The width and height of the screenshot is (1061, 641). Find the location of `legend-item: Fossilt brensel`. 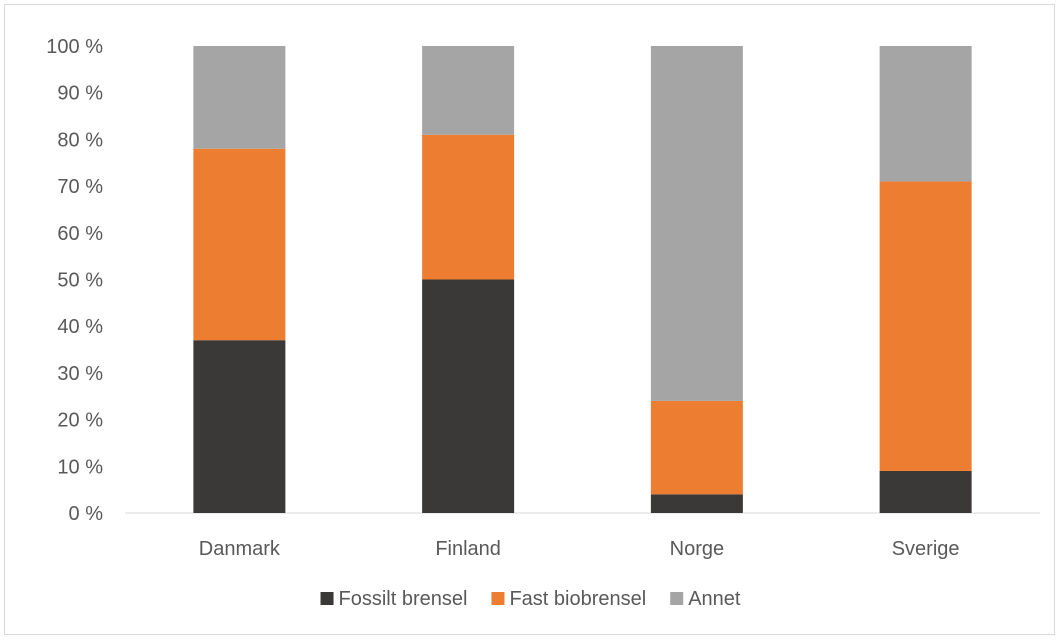

legend-item: Fossilt brensel is located at coordinates (394, 599).